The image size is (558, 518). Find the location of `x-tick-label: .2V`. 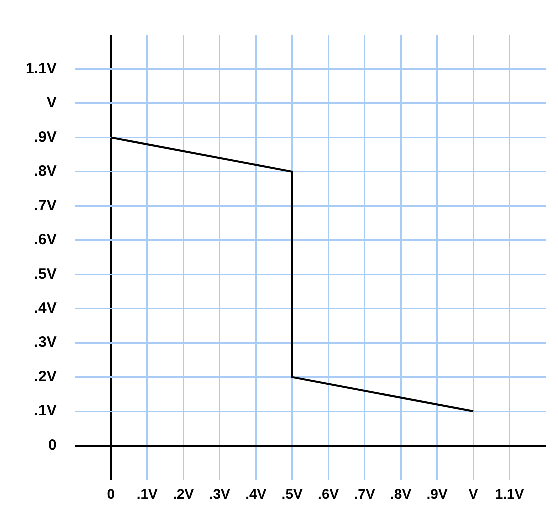

x-tick-label: .2V is located at coordinates (184, 494).